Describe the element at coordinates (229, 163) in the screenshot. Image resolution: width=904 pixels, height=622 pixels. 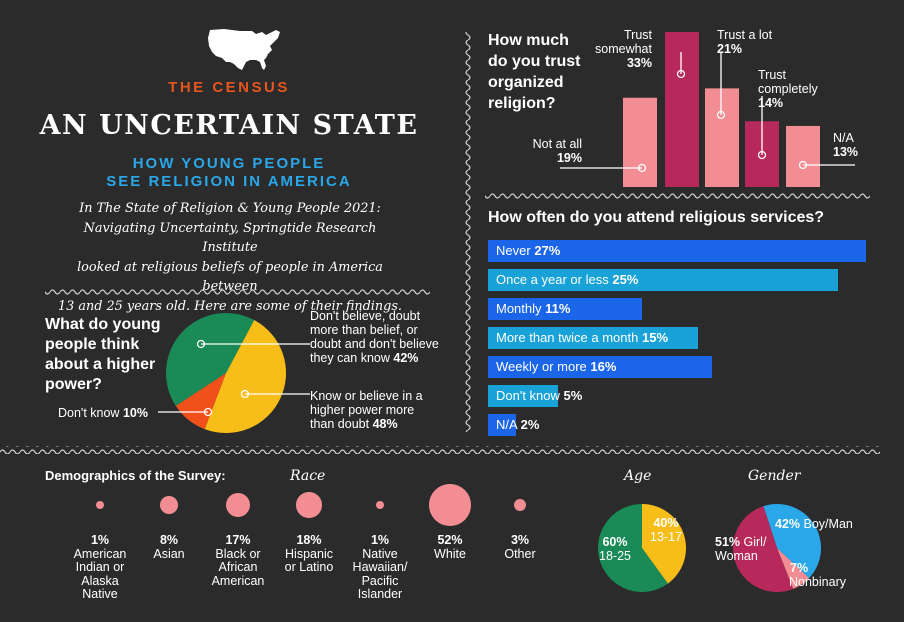
I see `subtitle-line: HOW YOUNG PEOPLE` at that location.